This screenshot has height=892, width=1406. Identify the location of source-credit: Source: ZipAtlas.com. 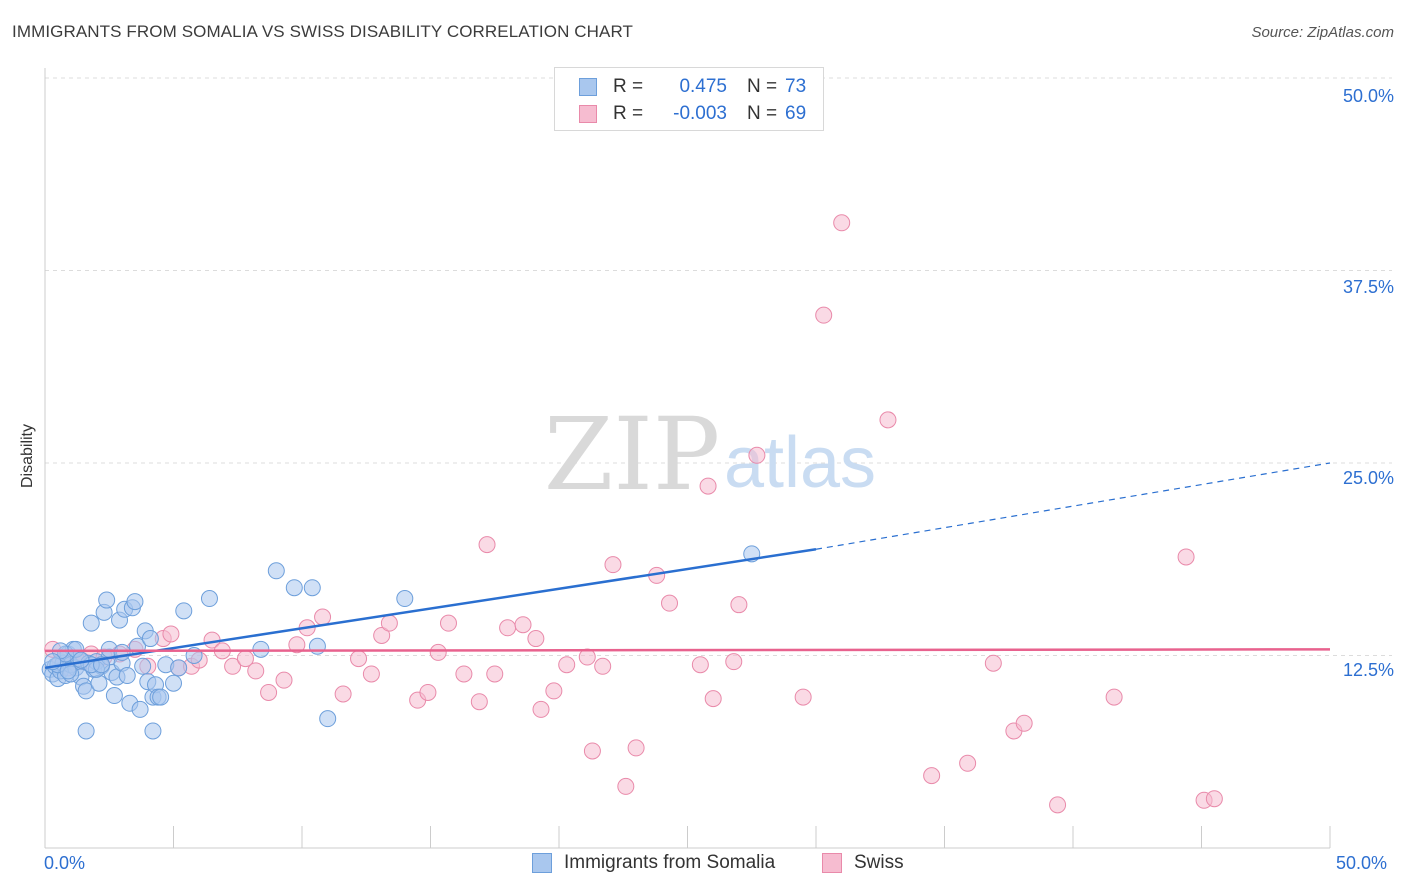
(1322, 32).